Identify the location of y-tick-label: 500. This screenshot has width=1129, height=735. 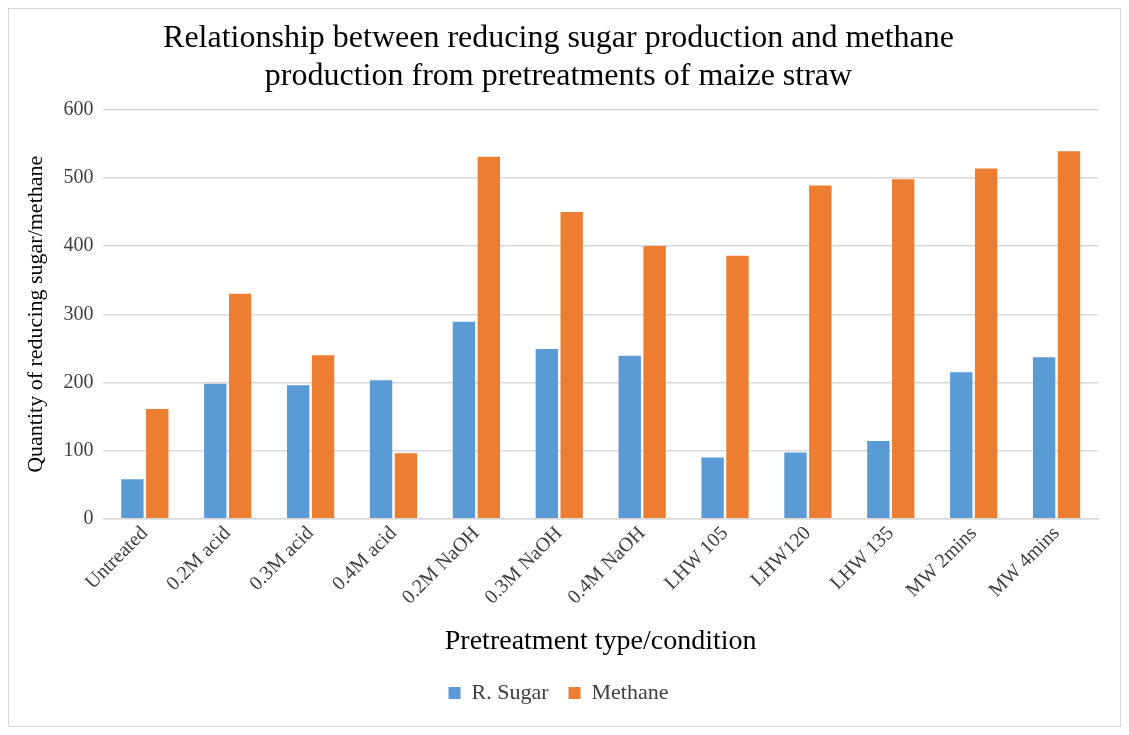
(78, 176).